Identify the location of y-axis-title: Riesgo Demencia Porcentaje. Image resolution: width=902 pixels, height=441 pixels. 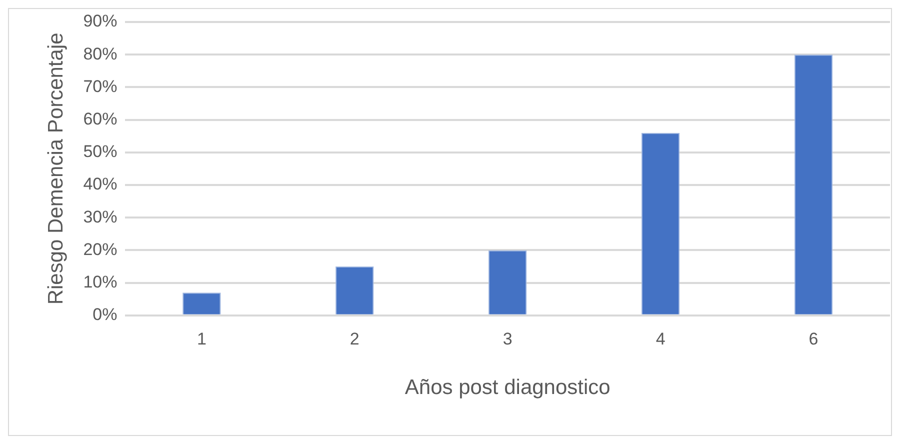
(56, 168).